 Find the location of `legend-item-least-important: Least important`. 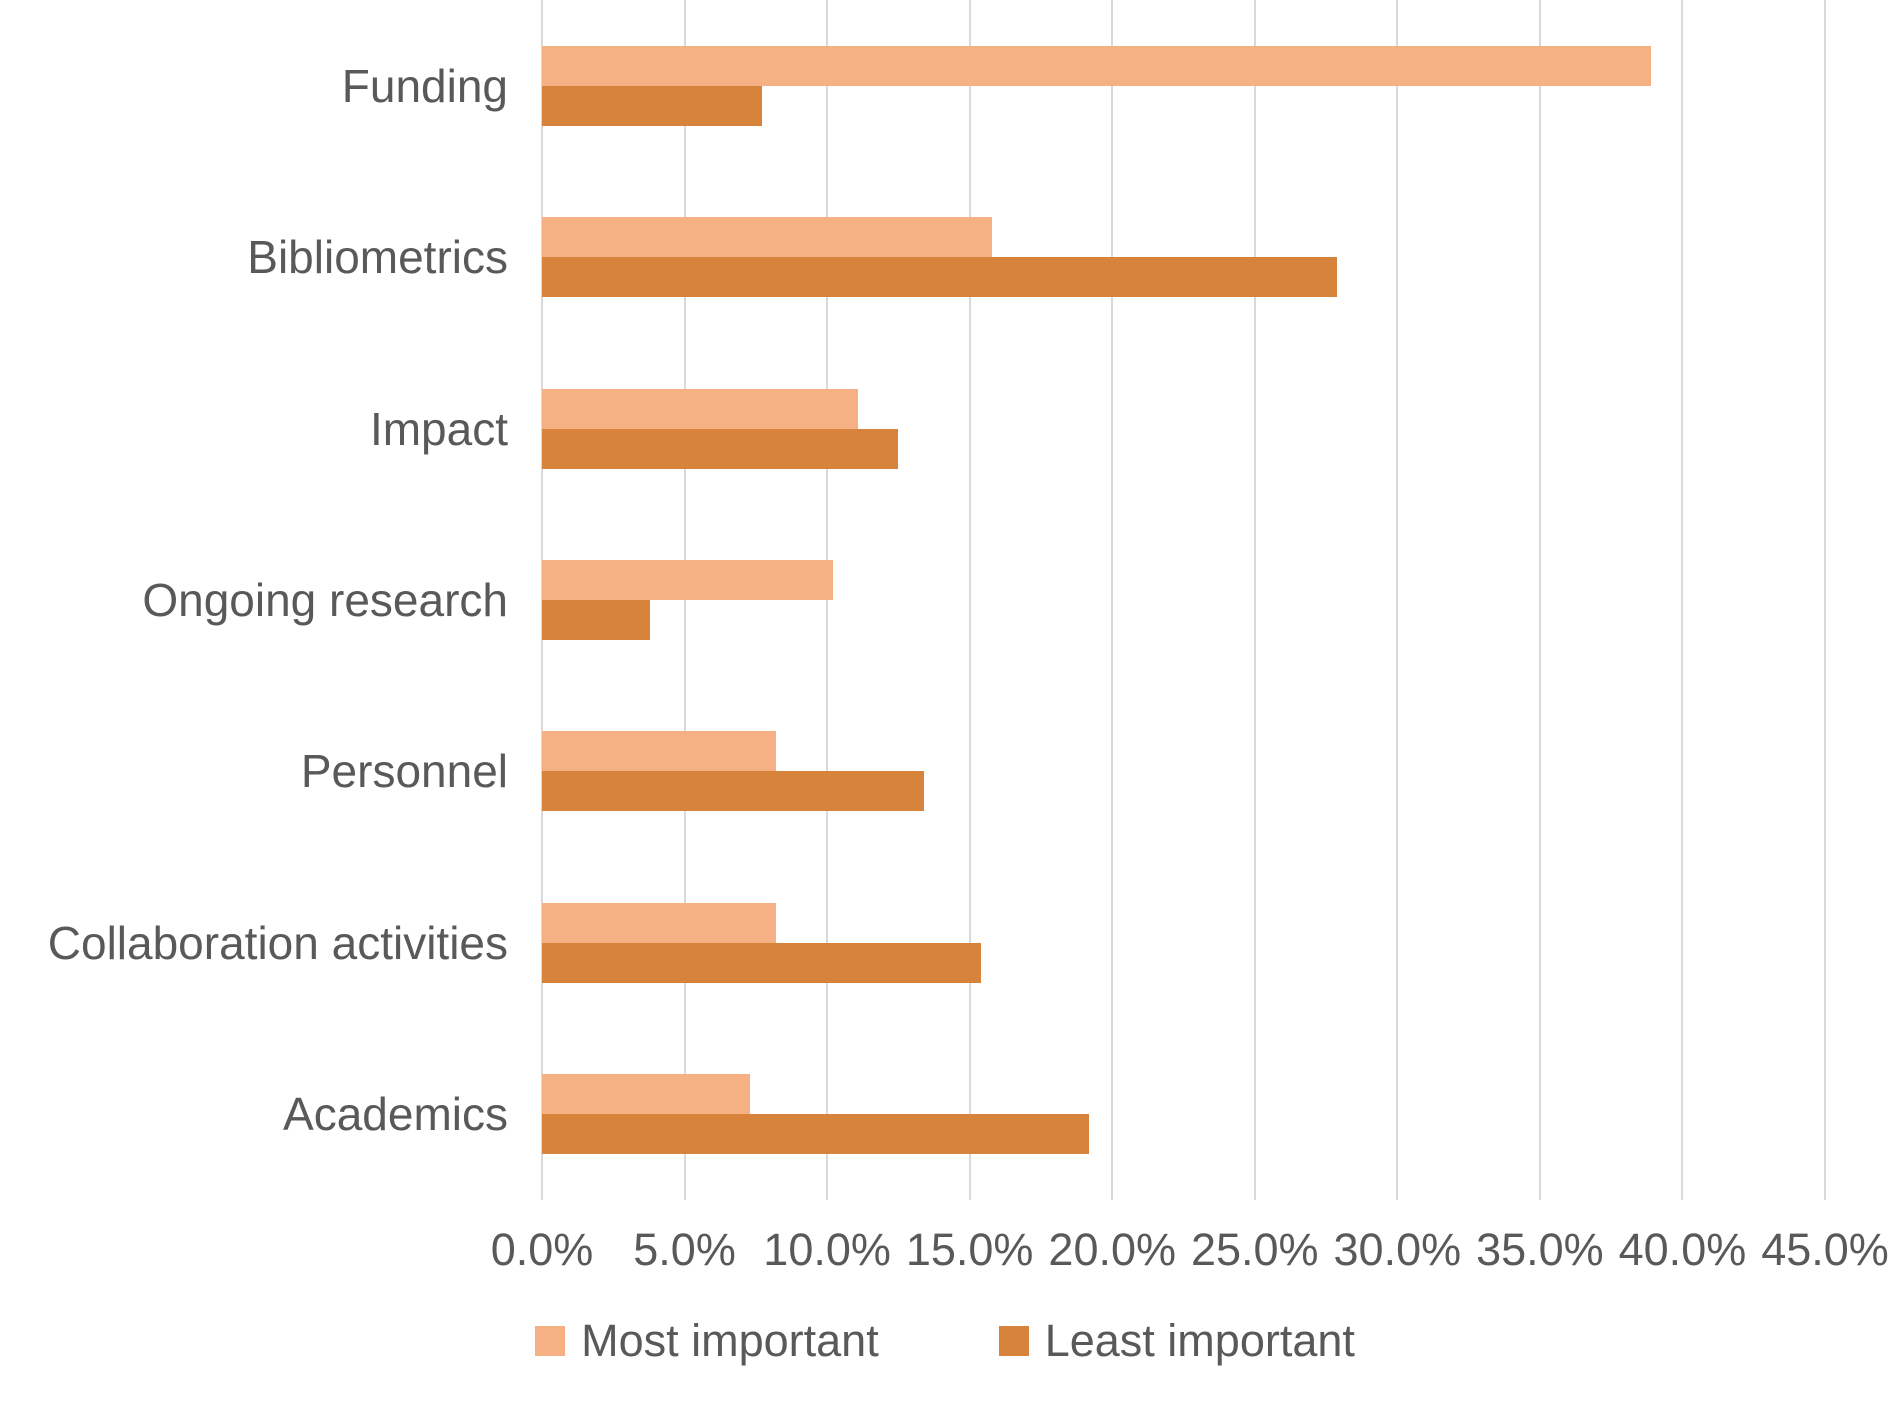

legend-item-least-important: Least important is located at coordinates (1176, 1340).